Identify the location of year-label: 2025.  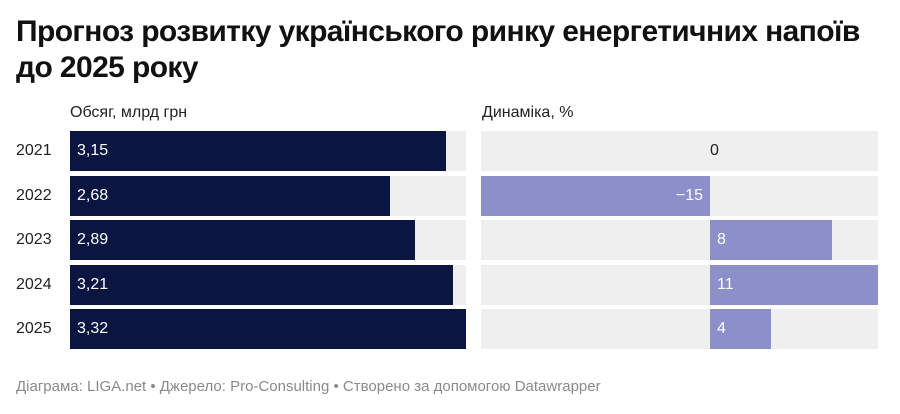
(34, 328).